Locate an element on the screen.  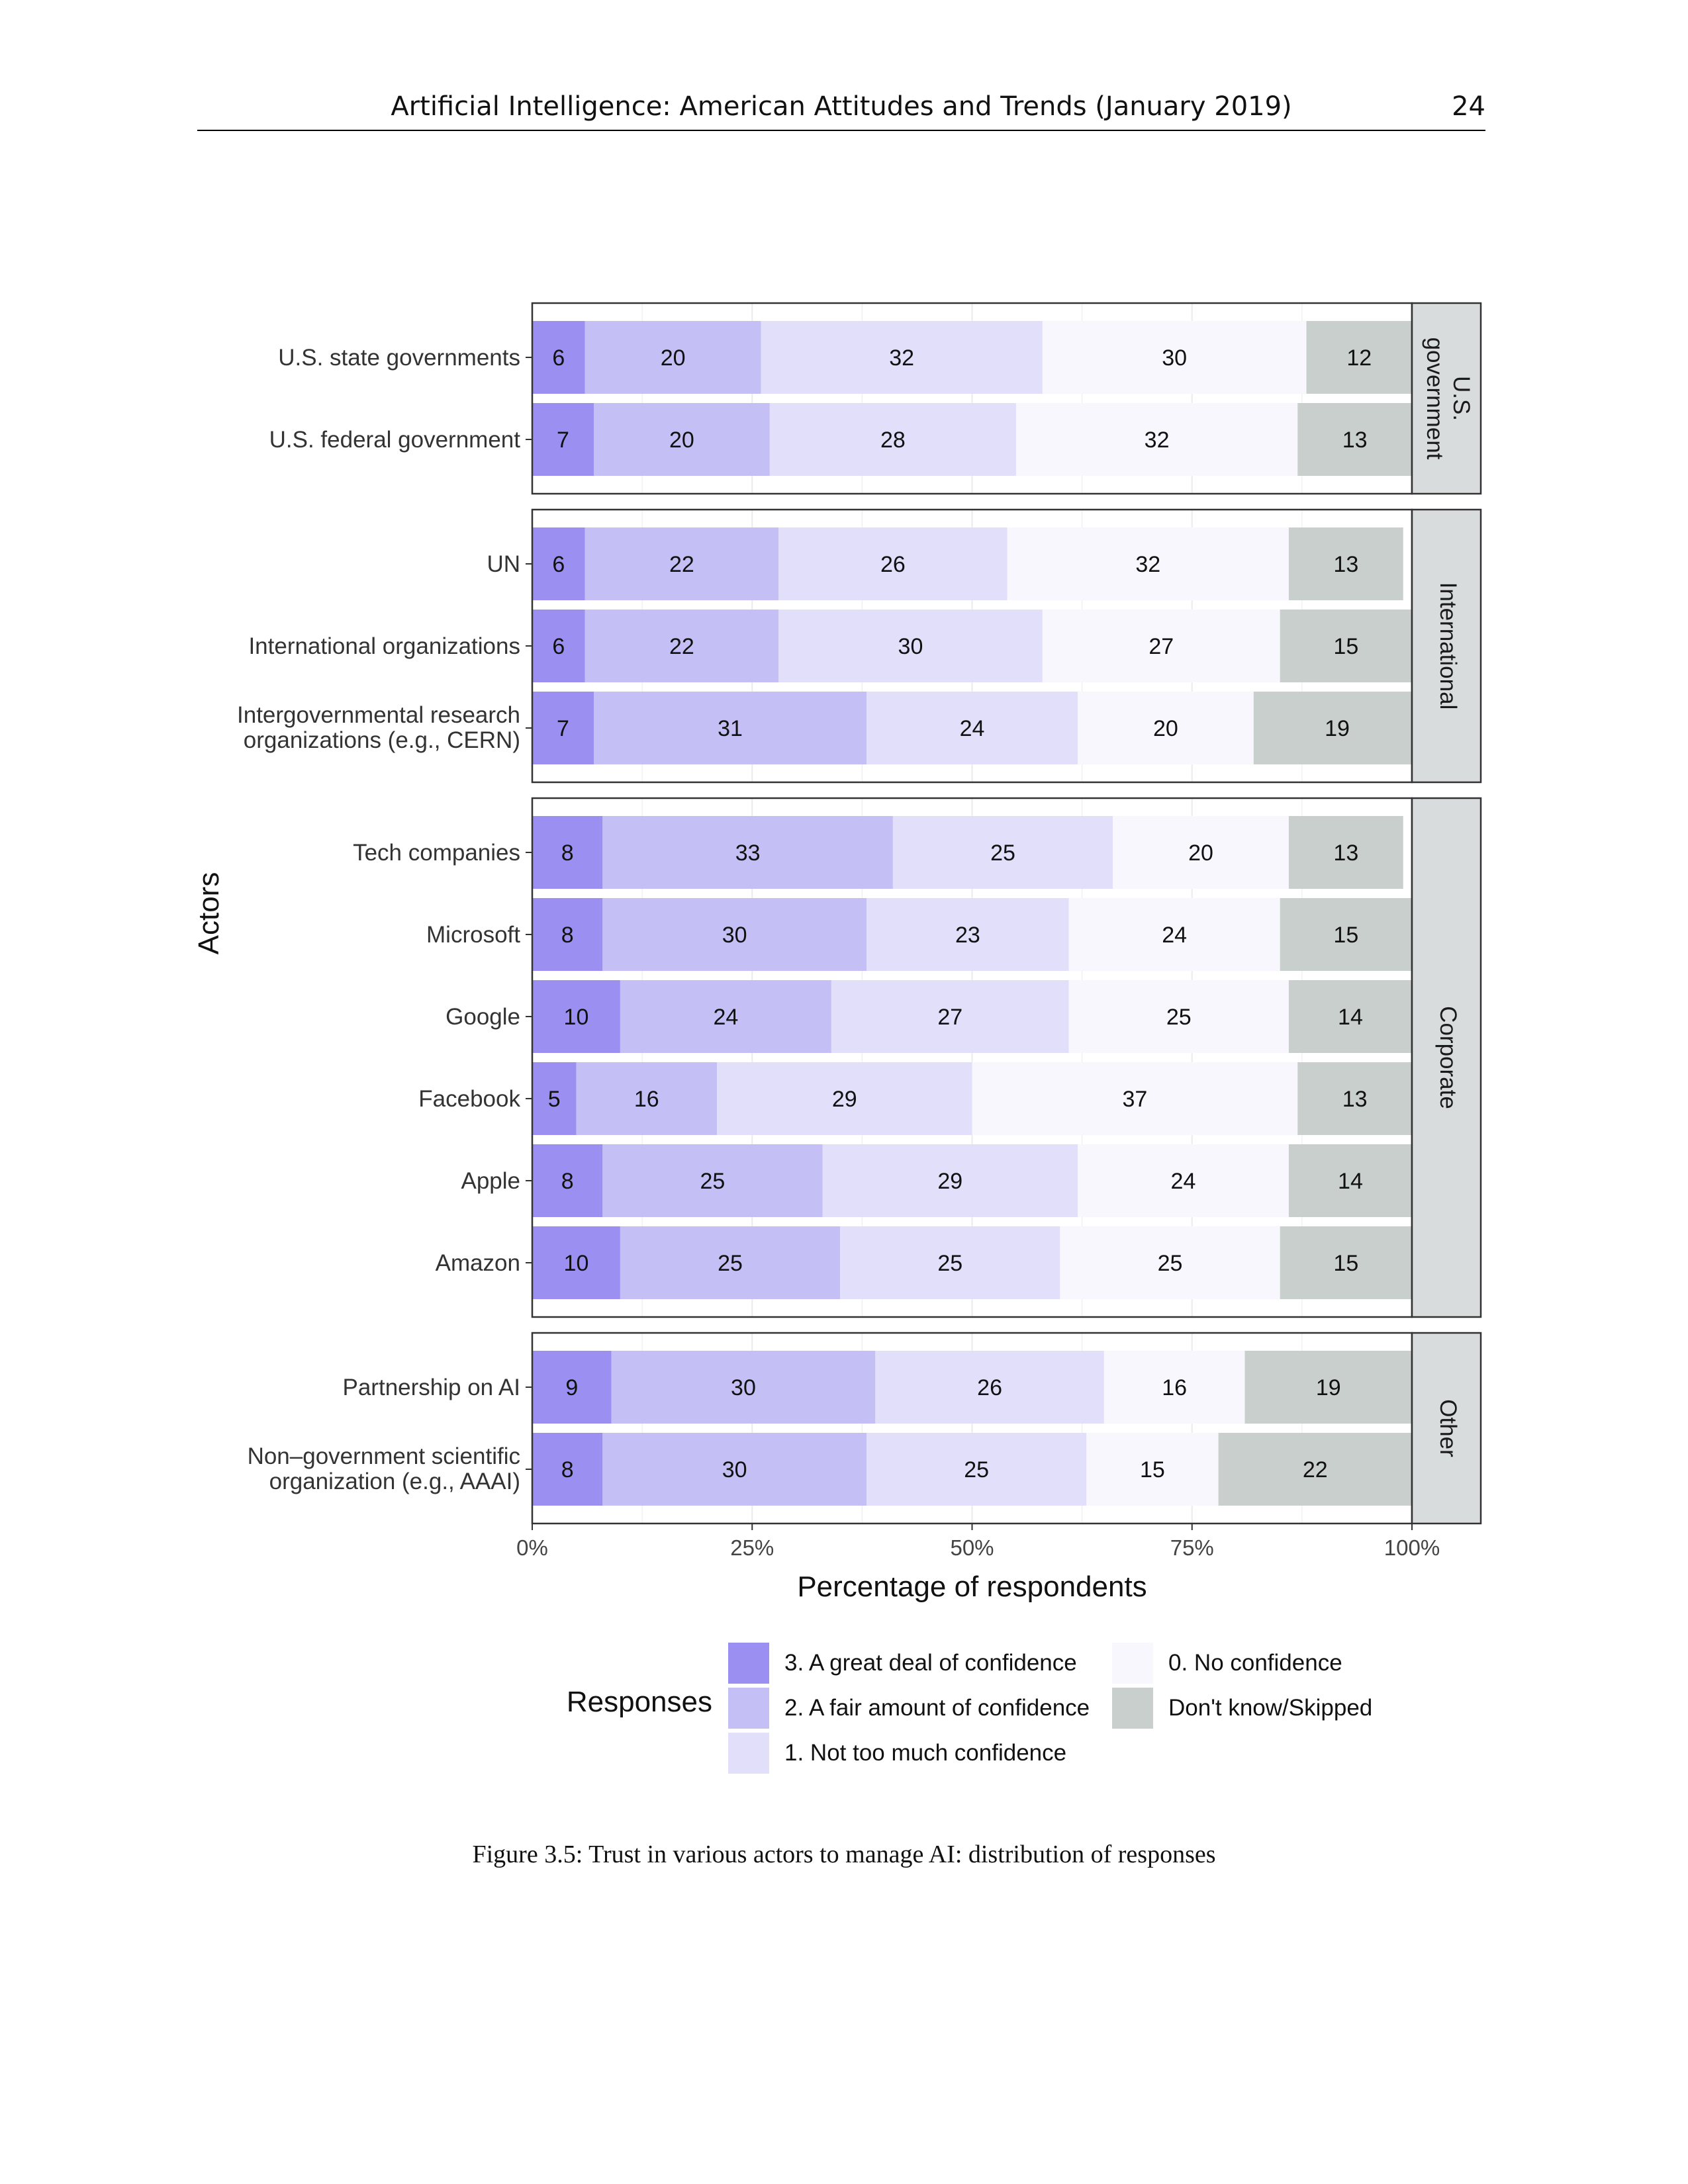
data-label: 37 is located at coordinates (1134, 1099).